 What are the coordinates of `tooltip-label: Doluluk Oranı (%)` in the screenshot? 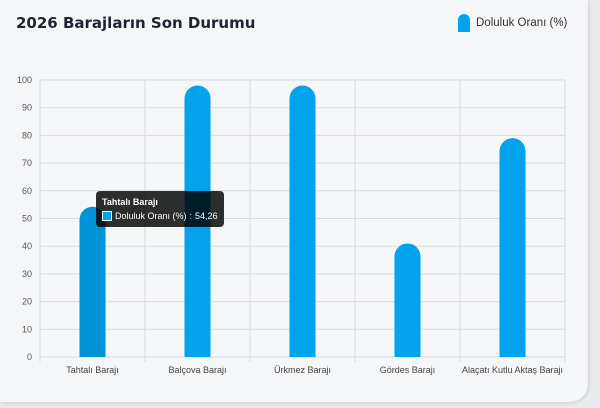 It's located at (151, 216).